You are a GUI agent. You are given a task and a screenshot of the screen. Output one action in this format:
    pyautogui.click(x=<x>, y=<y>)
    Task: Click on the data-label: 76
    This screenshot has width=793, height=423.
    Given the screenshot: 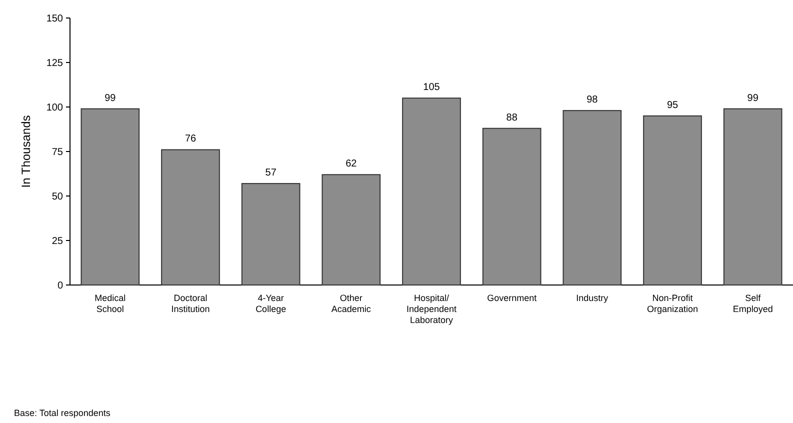 What is the action you would take?
    pyautogui.click(x=190, y=139)
    